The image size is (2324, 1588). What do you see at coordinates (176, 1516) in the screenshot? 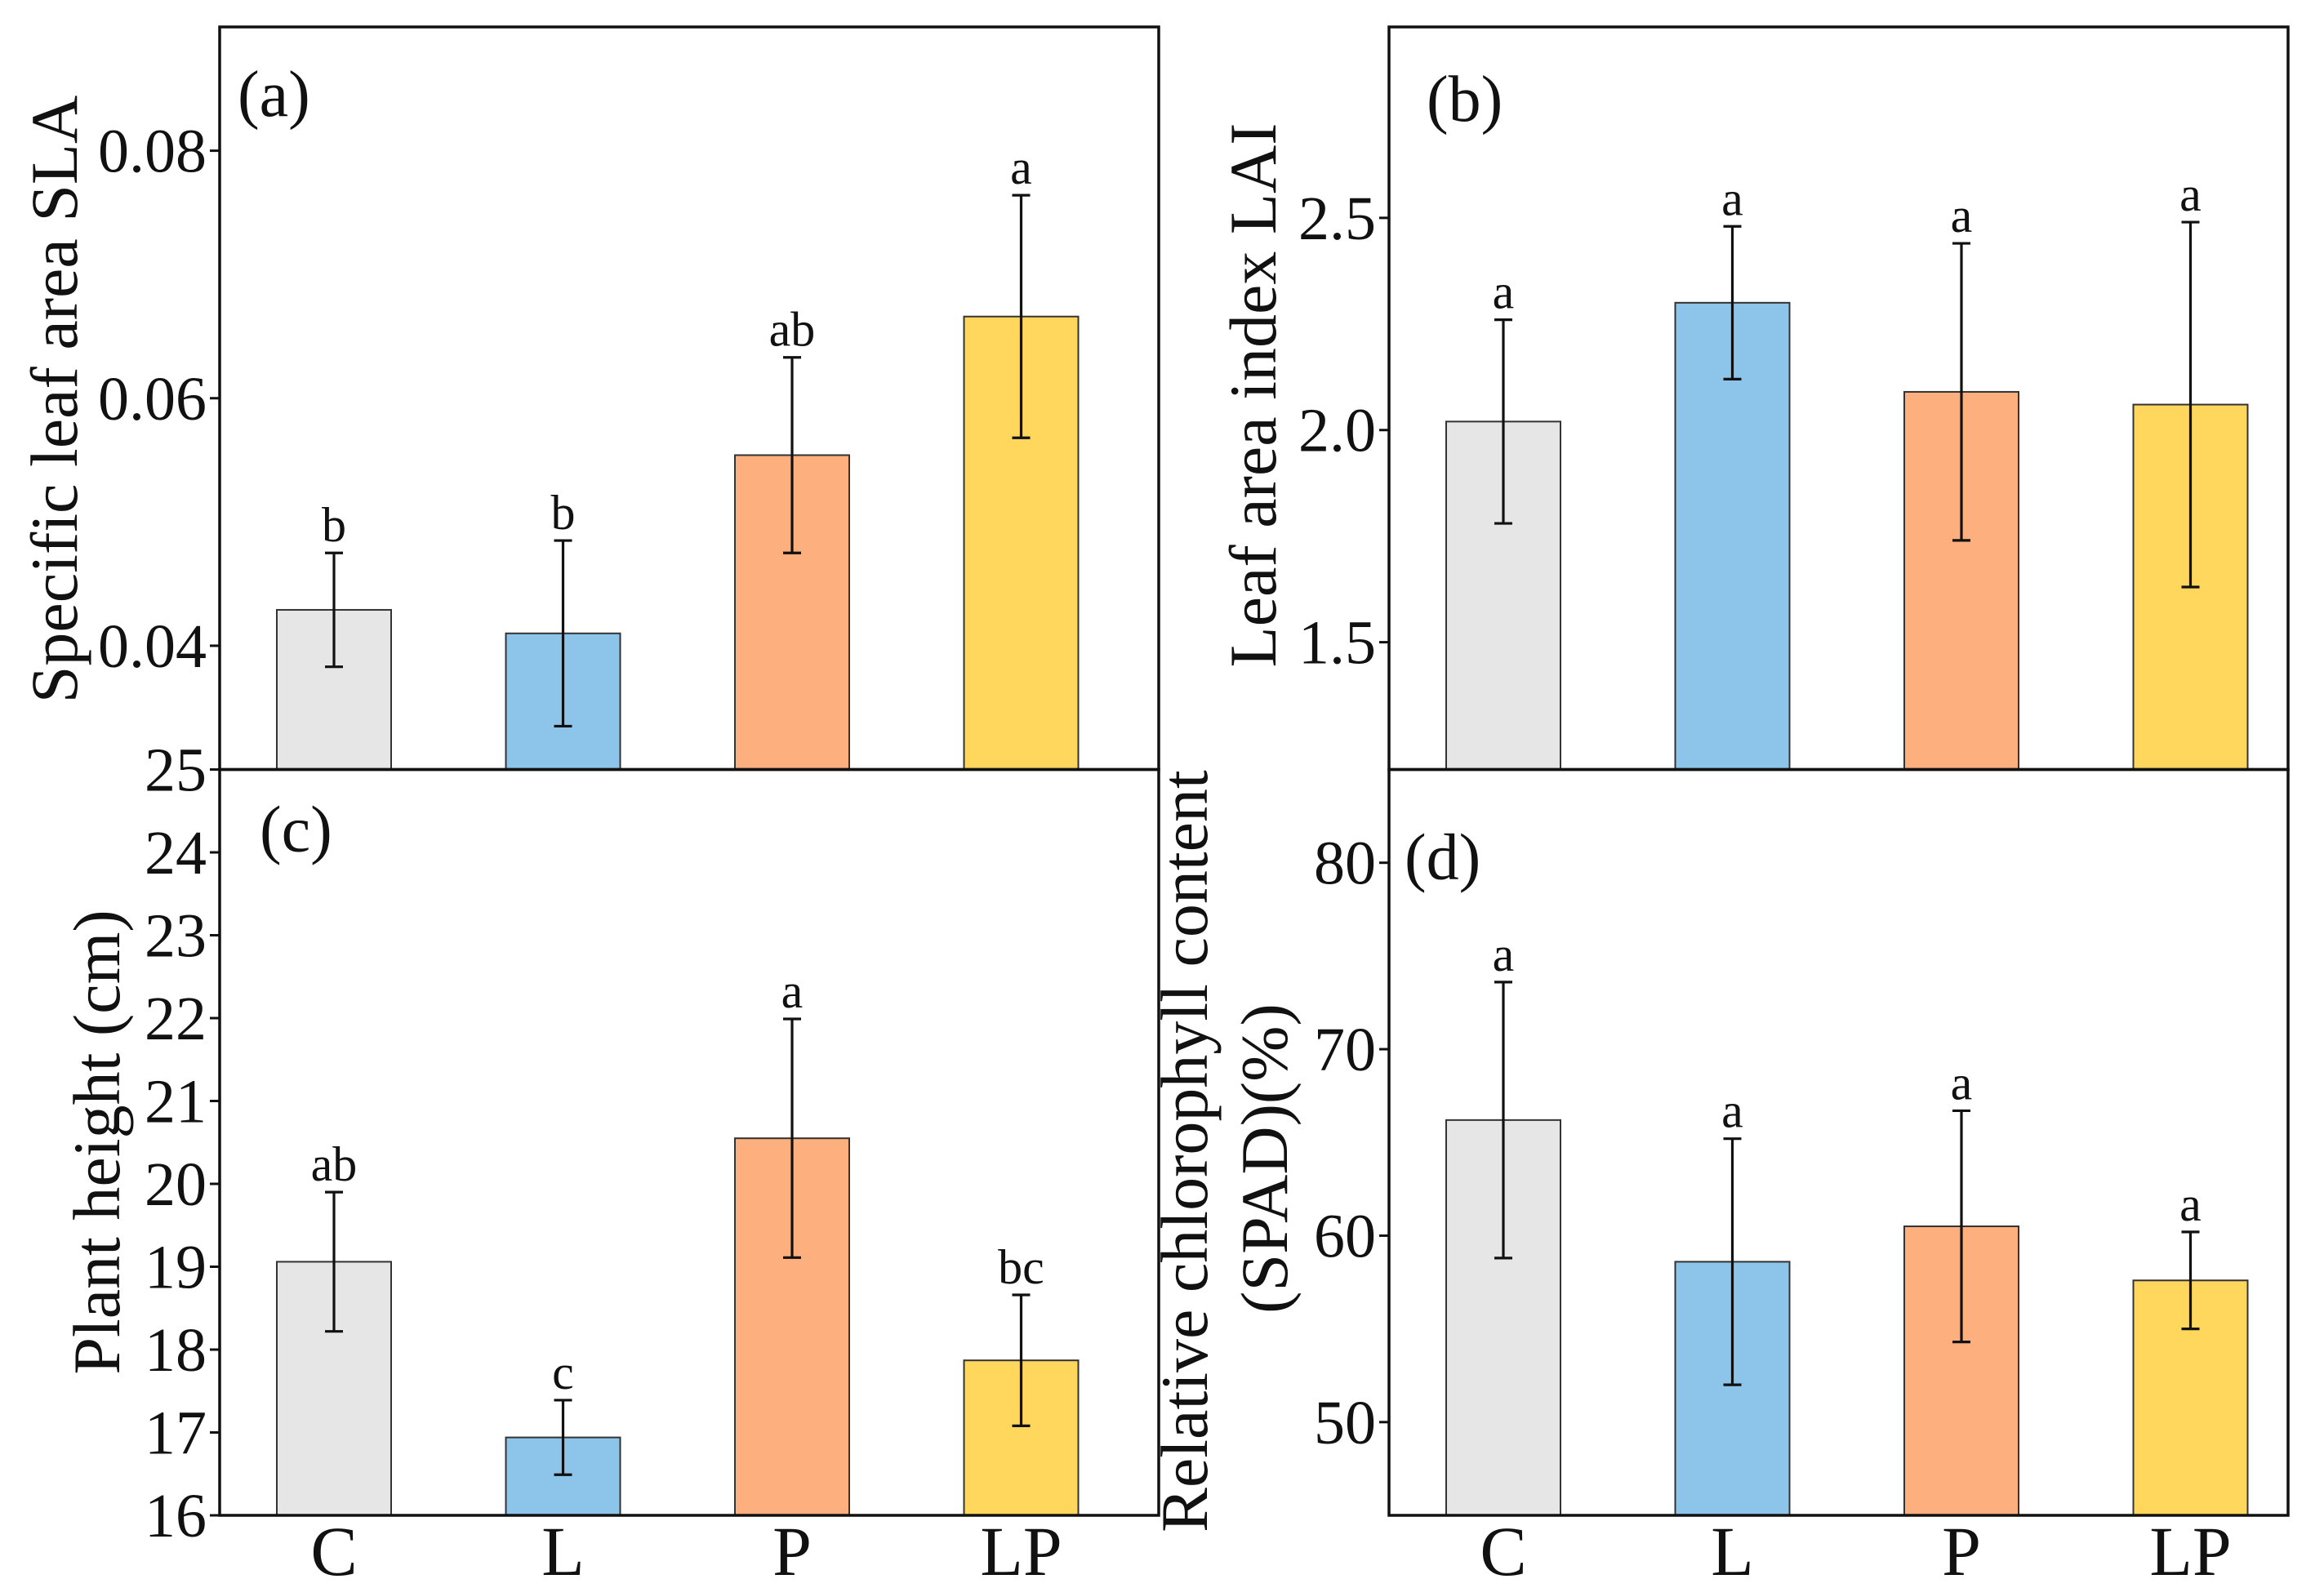
I see `panel-c-y-tick-label: 16` at bounding box center [176, 1516].